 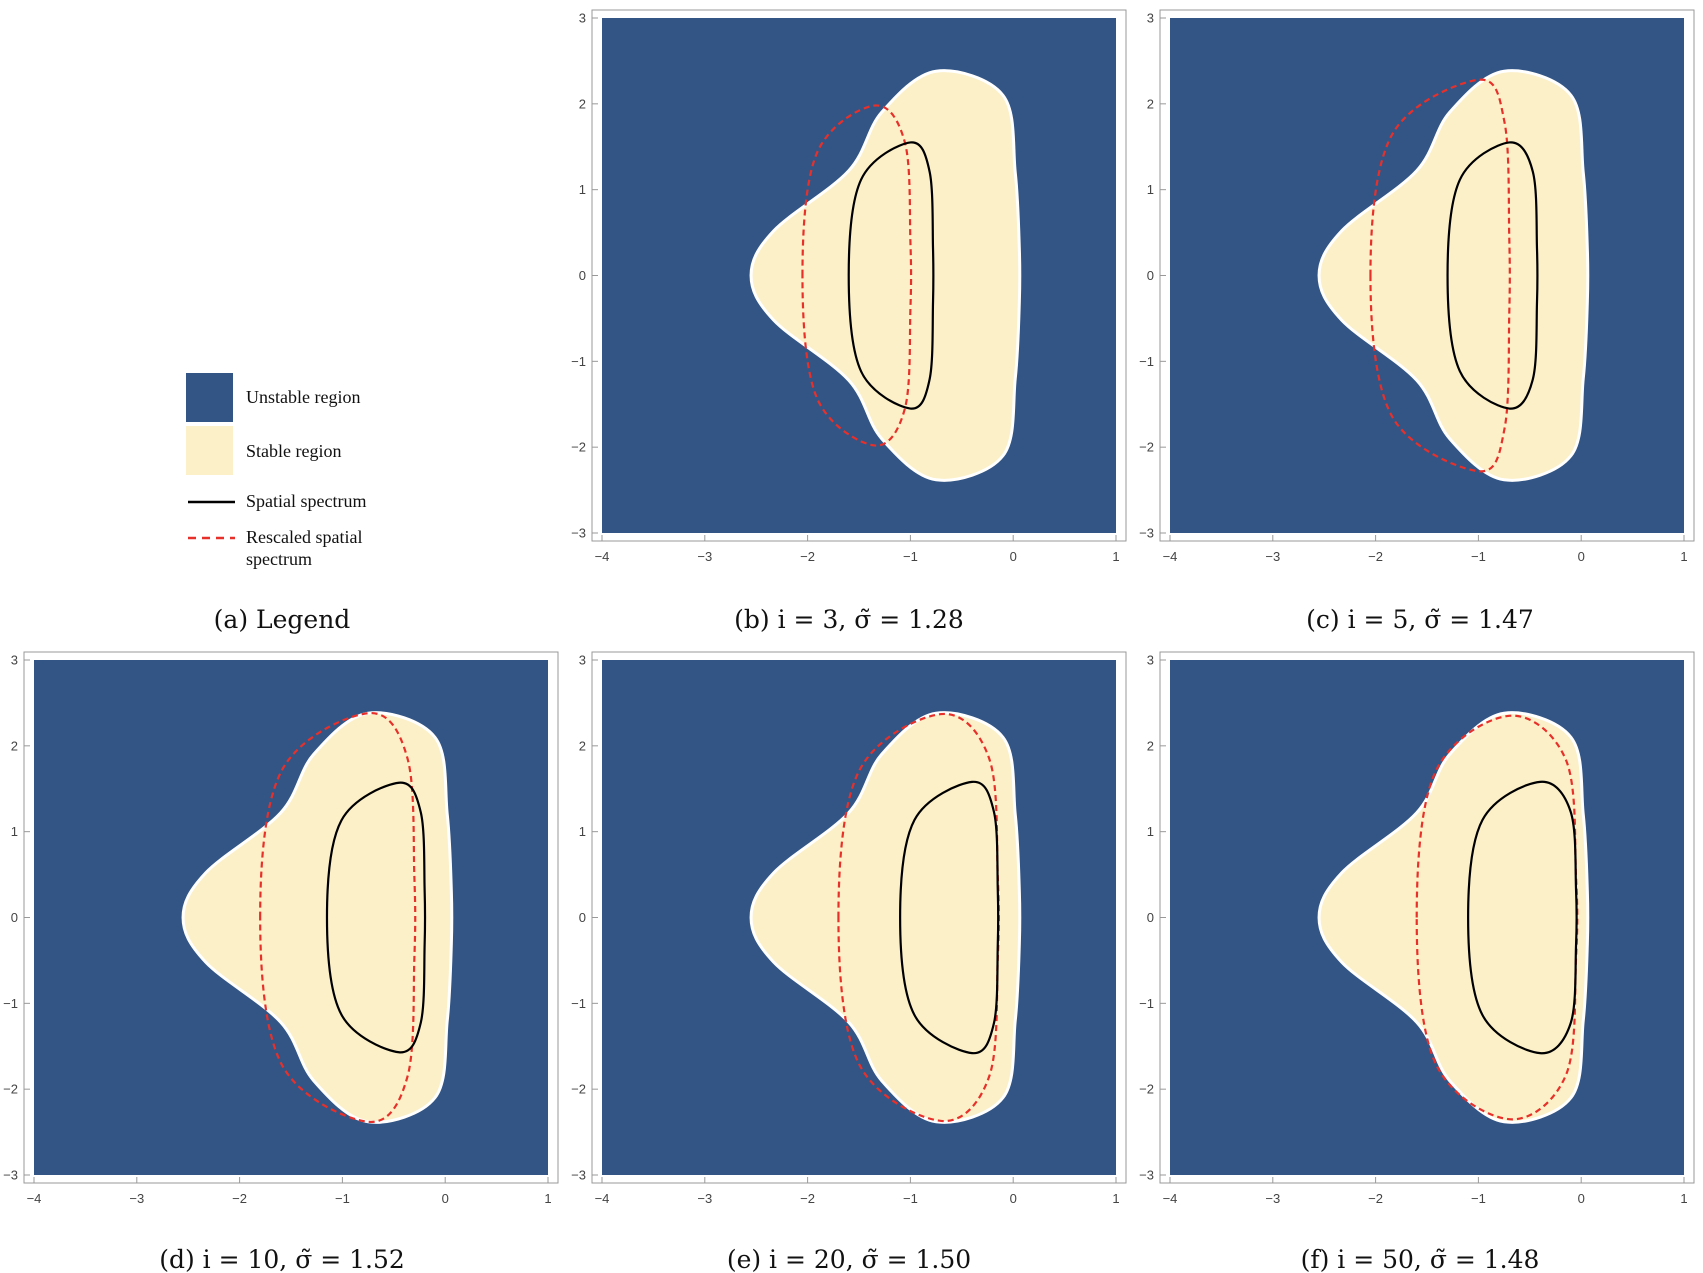 What do you see at coordinates (306, 501) in the screenshot?
I see `legend-label-spatial: Spatial spectrum` at bounding box center [306, 501].